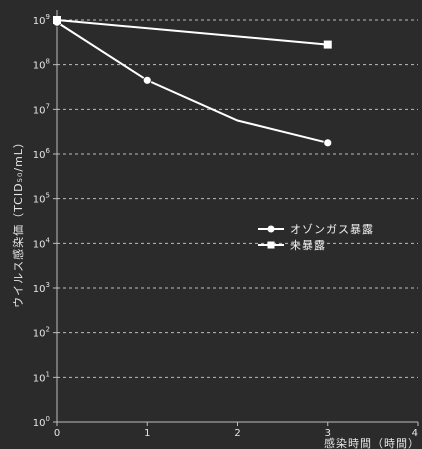 The height and width of the screenshot is (449, 422). Describe the element at coordinates (41, 199) in the screenshot. I see `y-tick-label: 10⁵` at that location.